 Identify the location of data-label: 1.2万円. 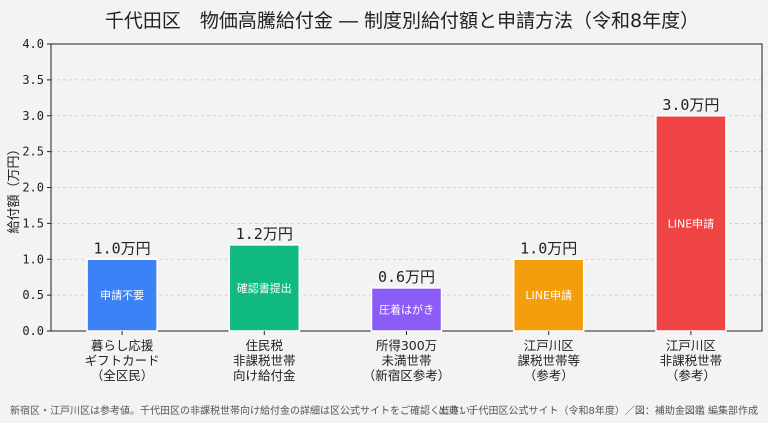
(264, 234).